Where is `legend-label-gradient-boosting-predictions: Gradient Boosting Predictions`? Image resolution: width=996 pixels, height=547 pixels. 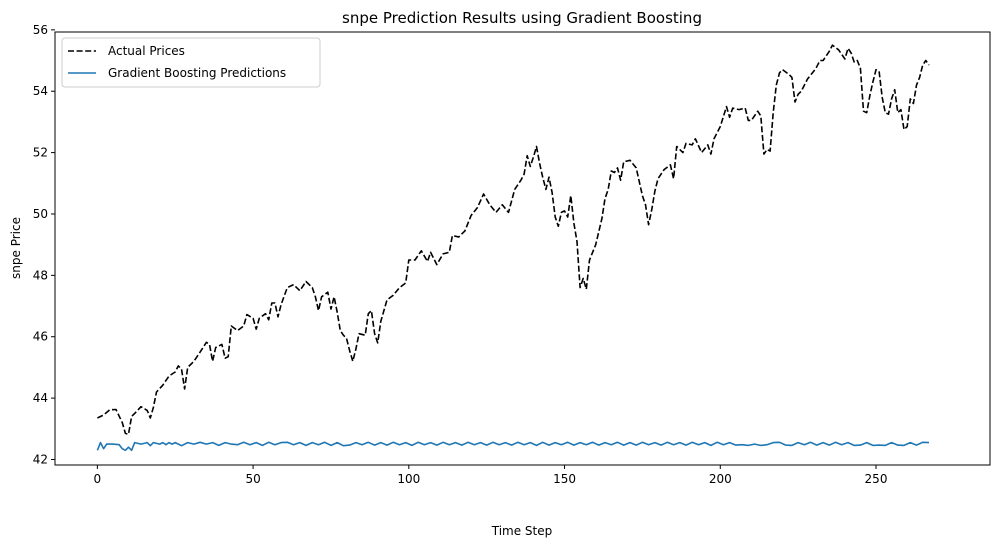 legend-label-gradient-boosting-predictions: Gradient Boosting Predictions is located at coordinates (197, 73).